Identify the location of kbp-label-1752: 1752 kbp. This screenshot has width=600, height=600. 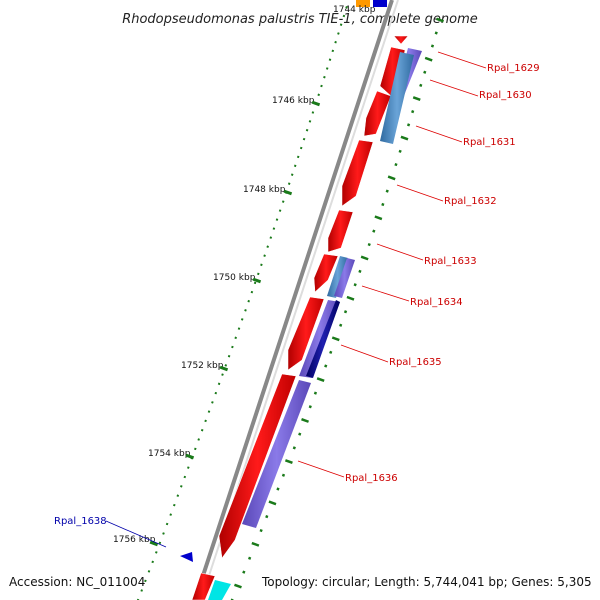
(202, 366).